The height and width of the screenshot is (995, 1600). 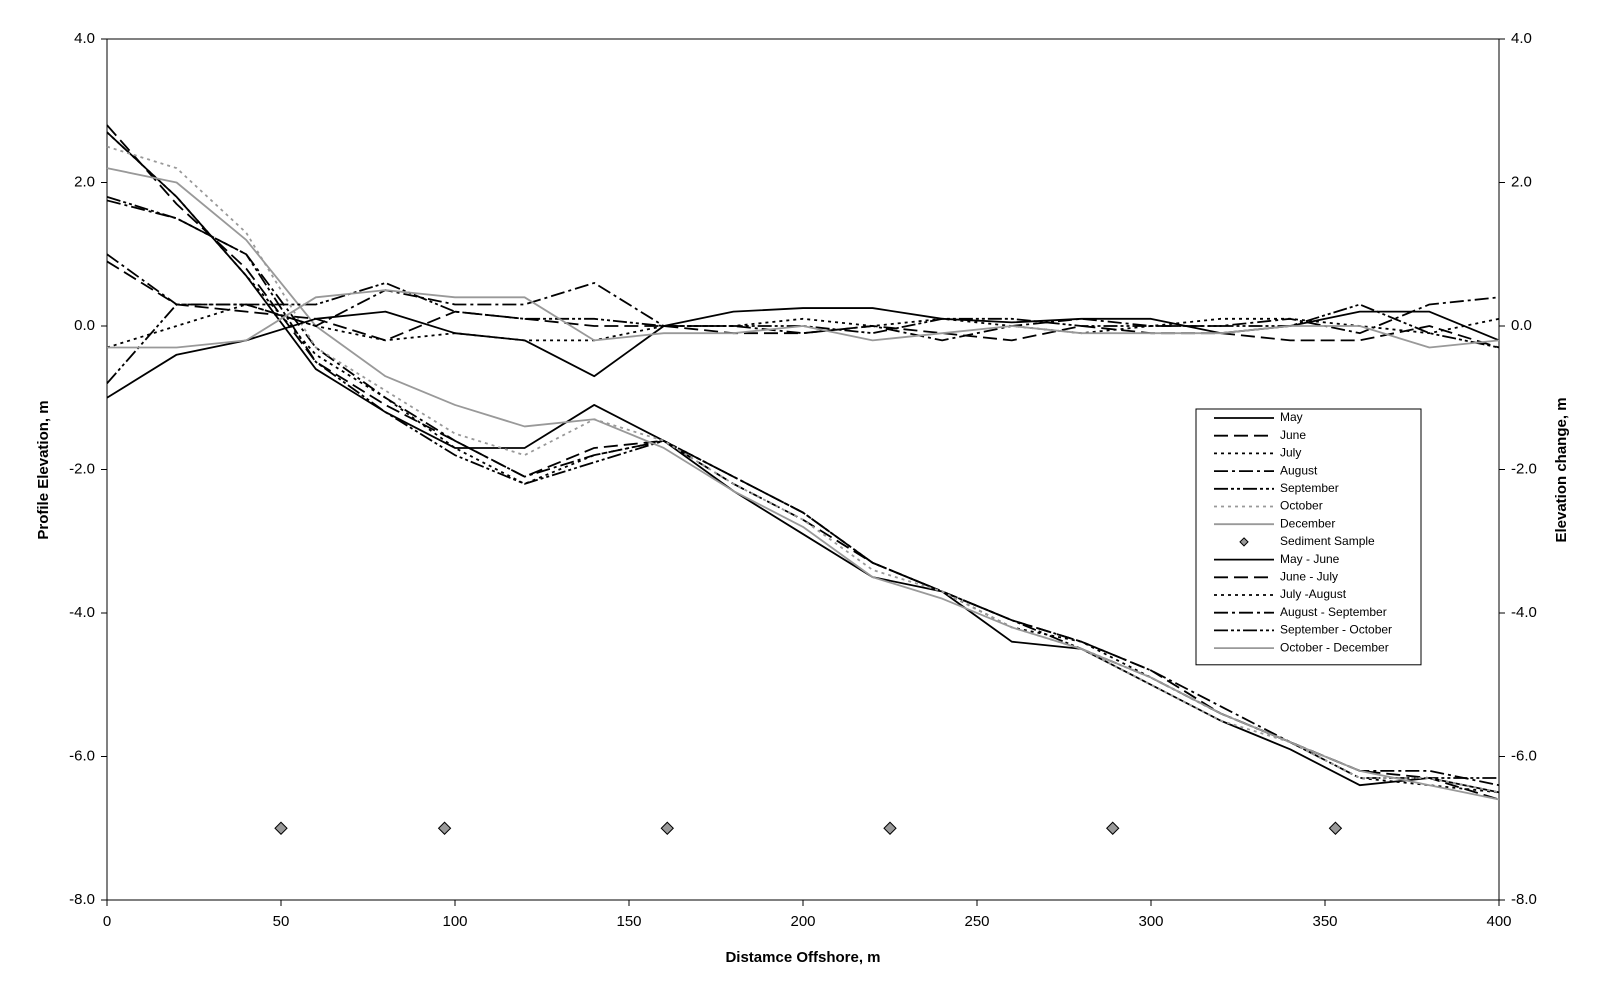 What do you see at coordinates (1301, 506) in the screenshot?
I see `legend-label: October` at bounding box center [1301, 506].